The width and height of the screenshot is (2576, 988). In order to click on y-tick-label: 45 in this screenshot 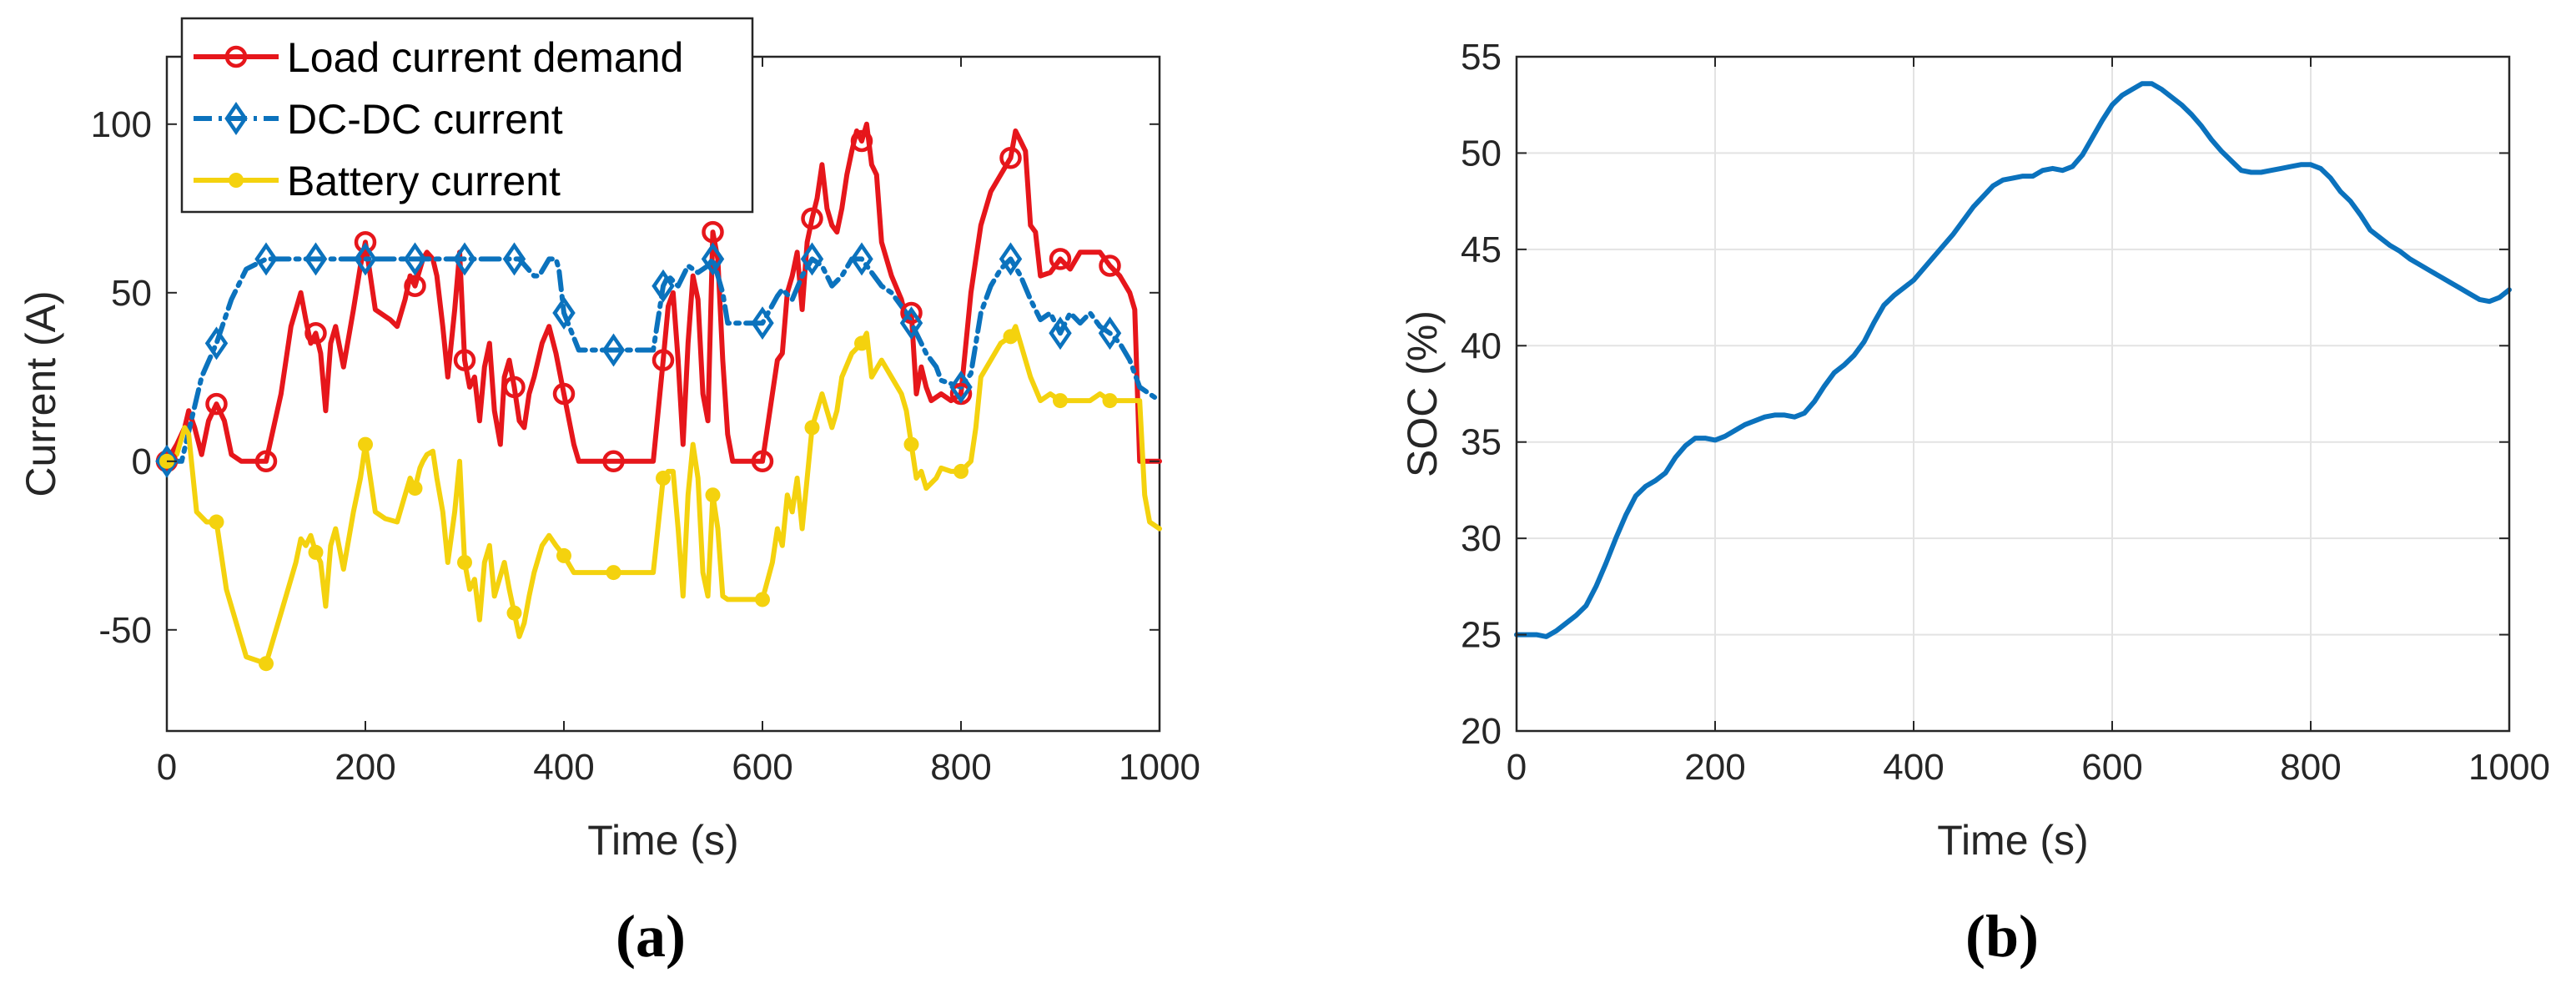, I will do `click(1481, 249)`.